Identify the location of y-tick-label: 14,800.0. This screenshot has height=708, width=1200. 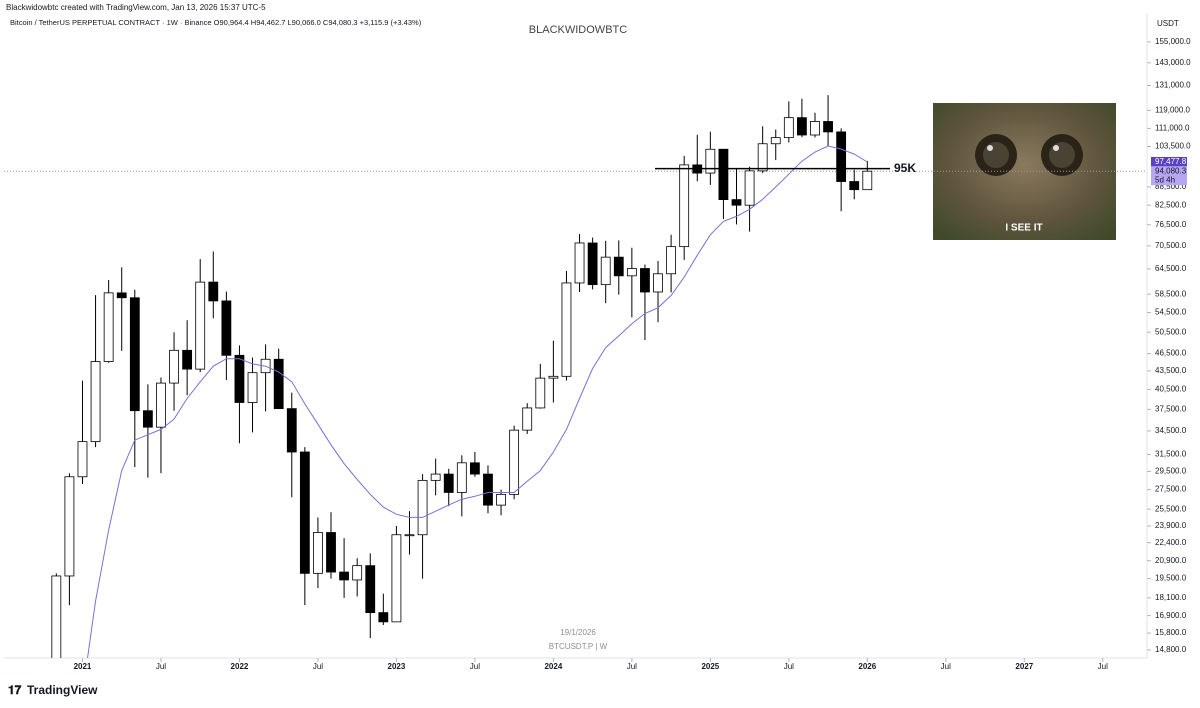
(1171, 649).